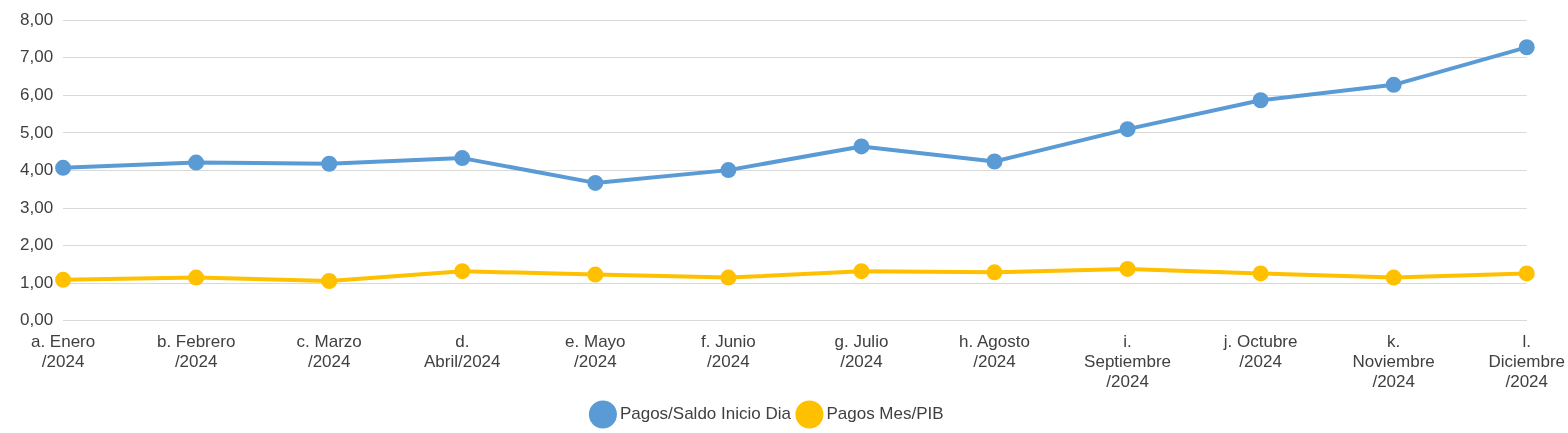 Image resolution: width=1568 pixels, height=433 pixels. I want to click on y-tick-label: 8,00, so click(36, 19).